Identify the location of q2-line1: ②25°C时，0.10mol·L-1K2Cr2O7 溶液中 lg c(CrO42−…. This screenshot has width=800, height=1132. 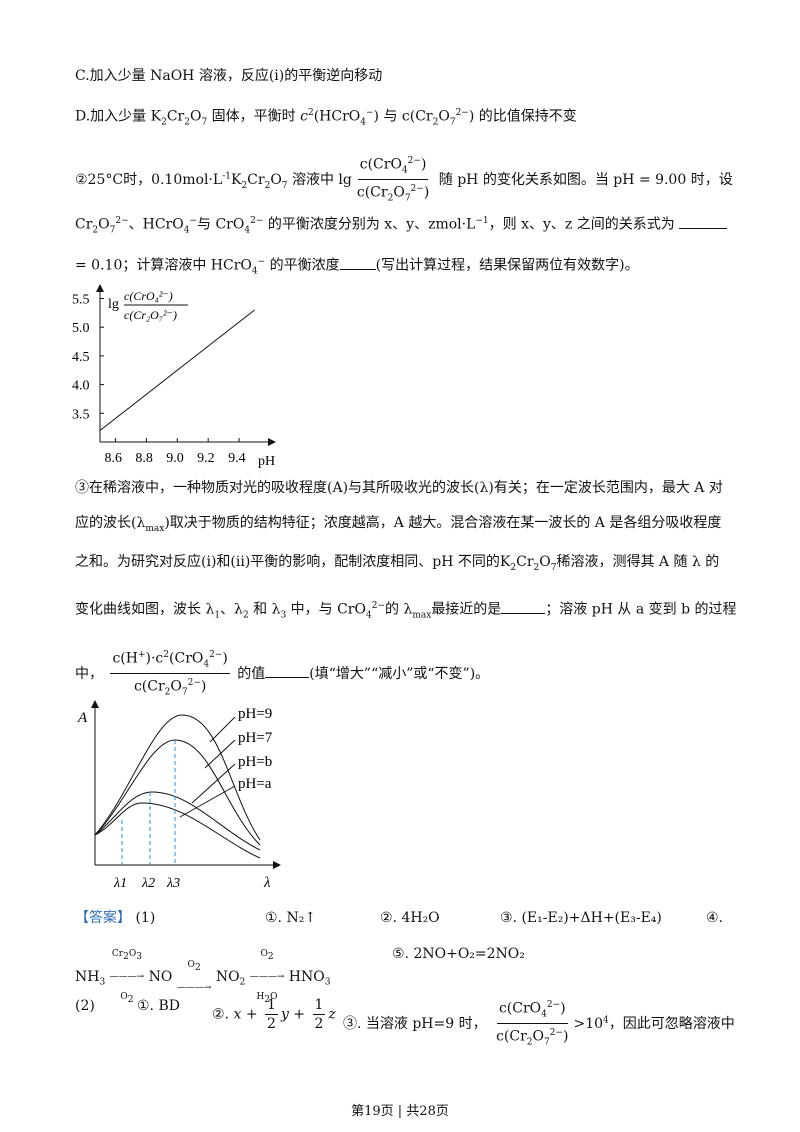
(404, 180).